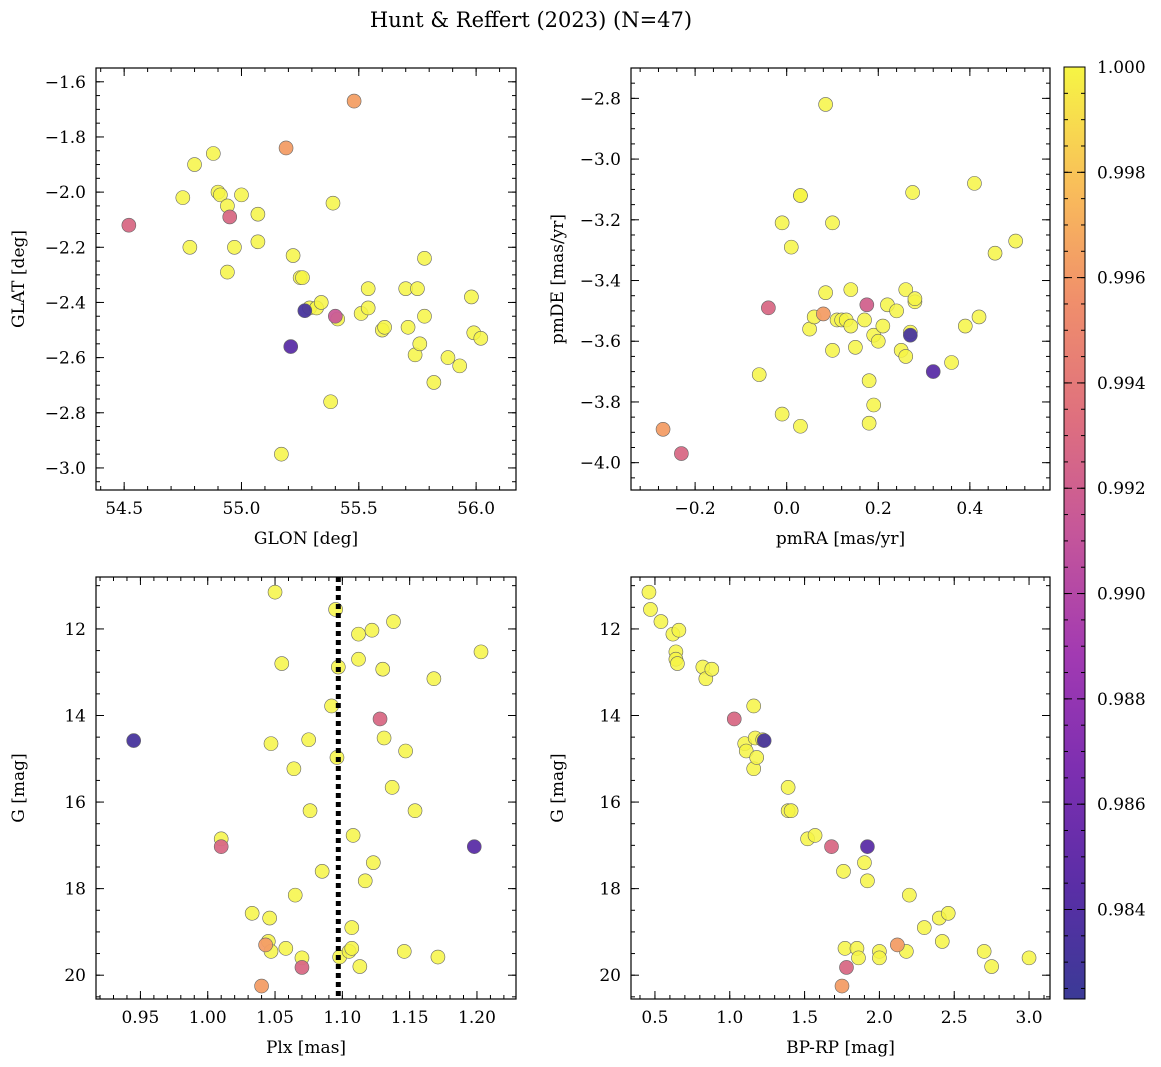 The height and width of the screenshot is (1067, 1161). I want to click on y-axis-label-glon-glat: GLAT [deg], so click(19, 279).